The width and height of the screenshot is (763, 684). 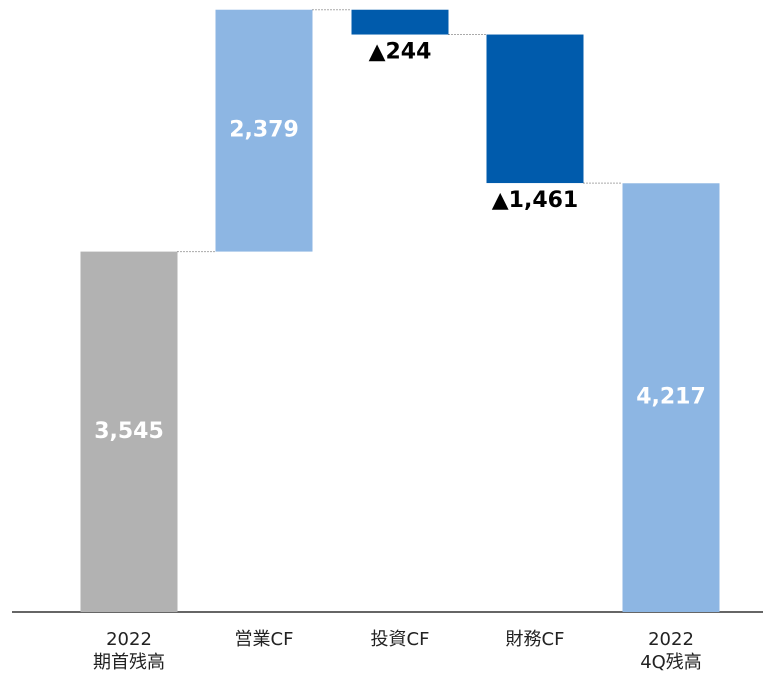 I want to click on x-tick-label: 投資CF, so click(x=400, y=639).